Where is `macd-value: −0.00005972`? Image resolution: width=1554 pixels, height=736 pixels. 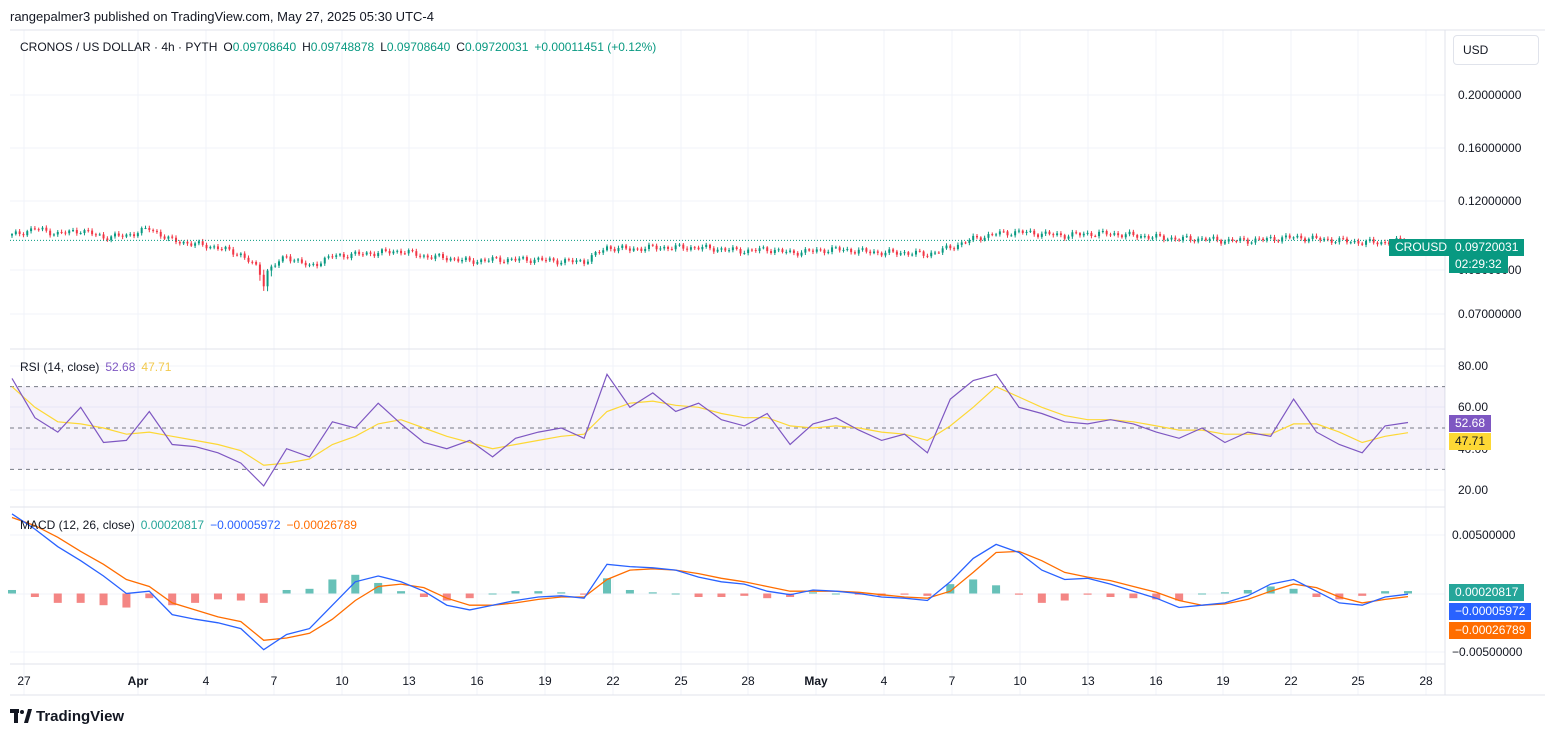
macd-value: −0.00005972 is located at coordinates (245, 525).